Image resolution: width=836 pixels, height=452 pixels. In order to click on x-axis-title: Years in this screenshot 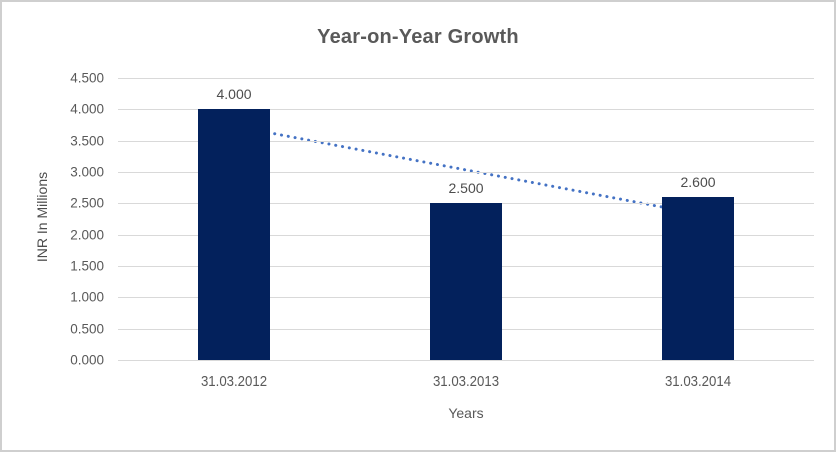, I will do `click(466, 413)`.